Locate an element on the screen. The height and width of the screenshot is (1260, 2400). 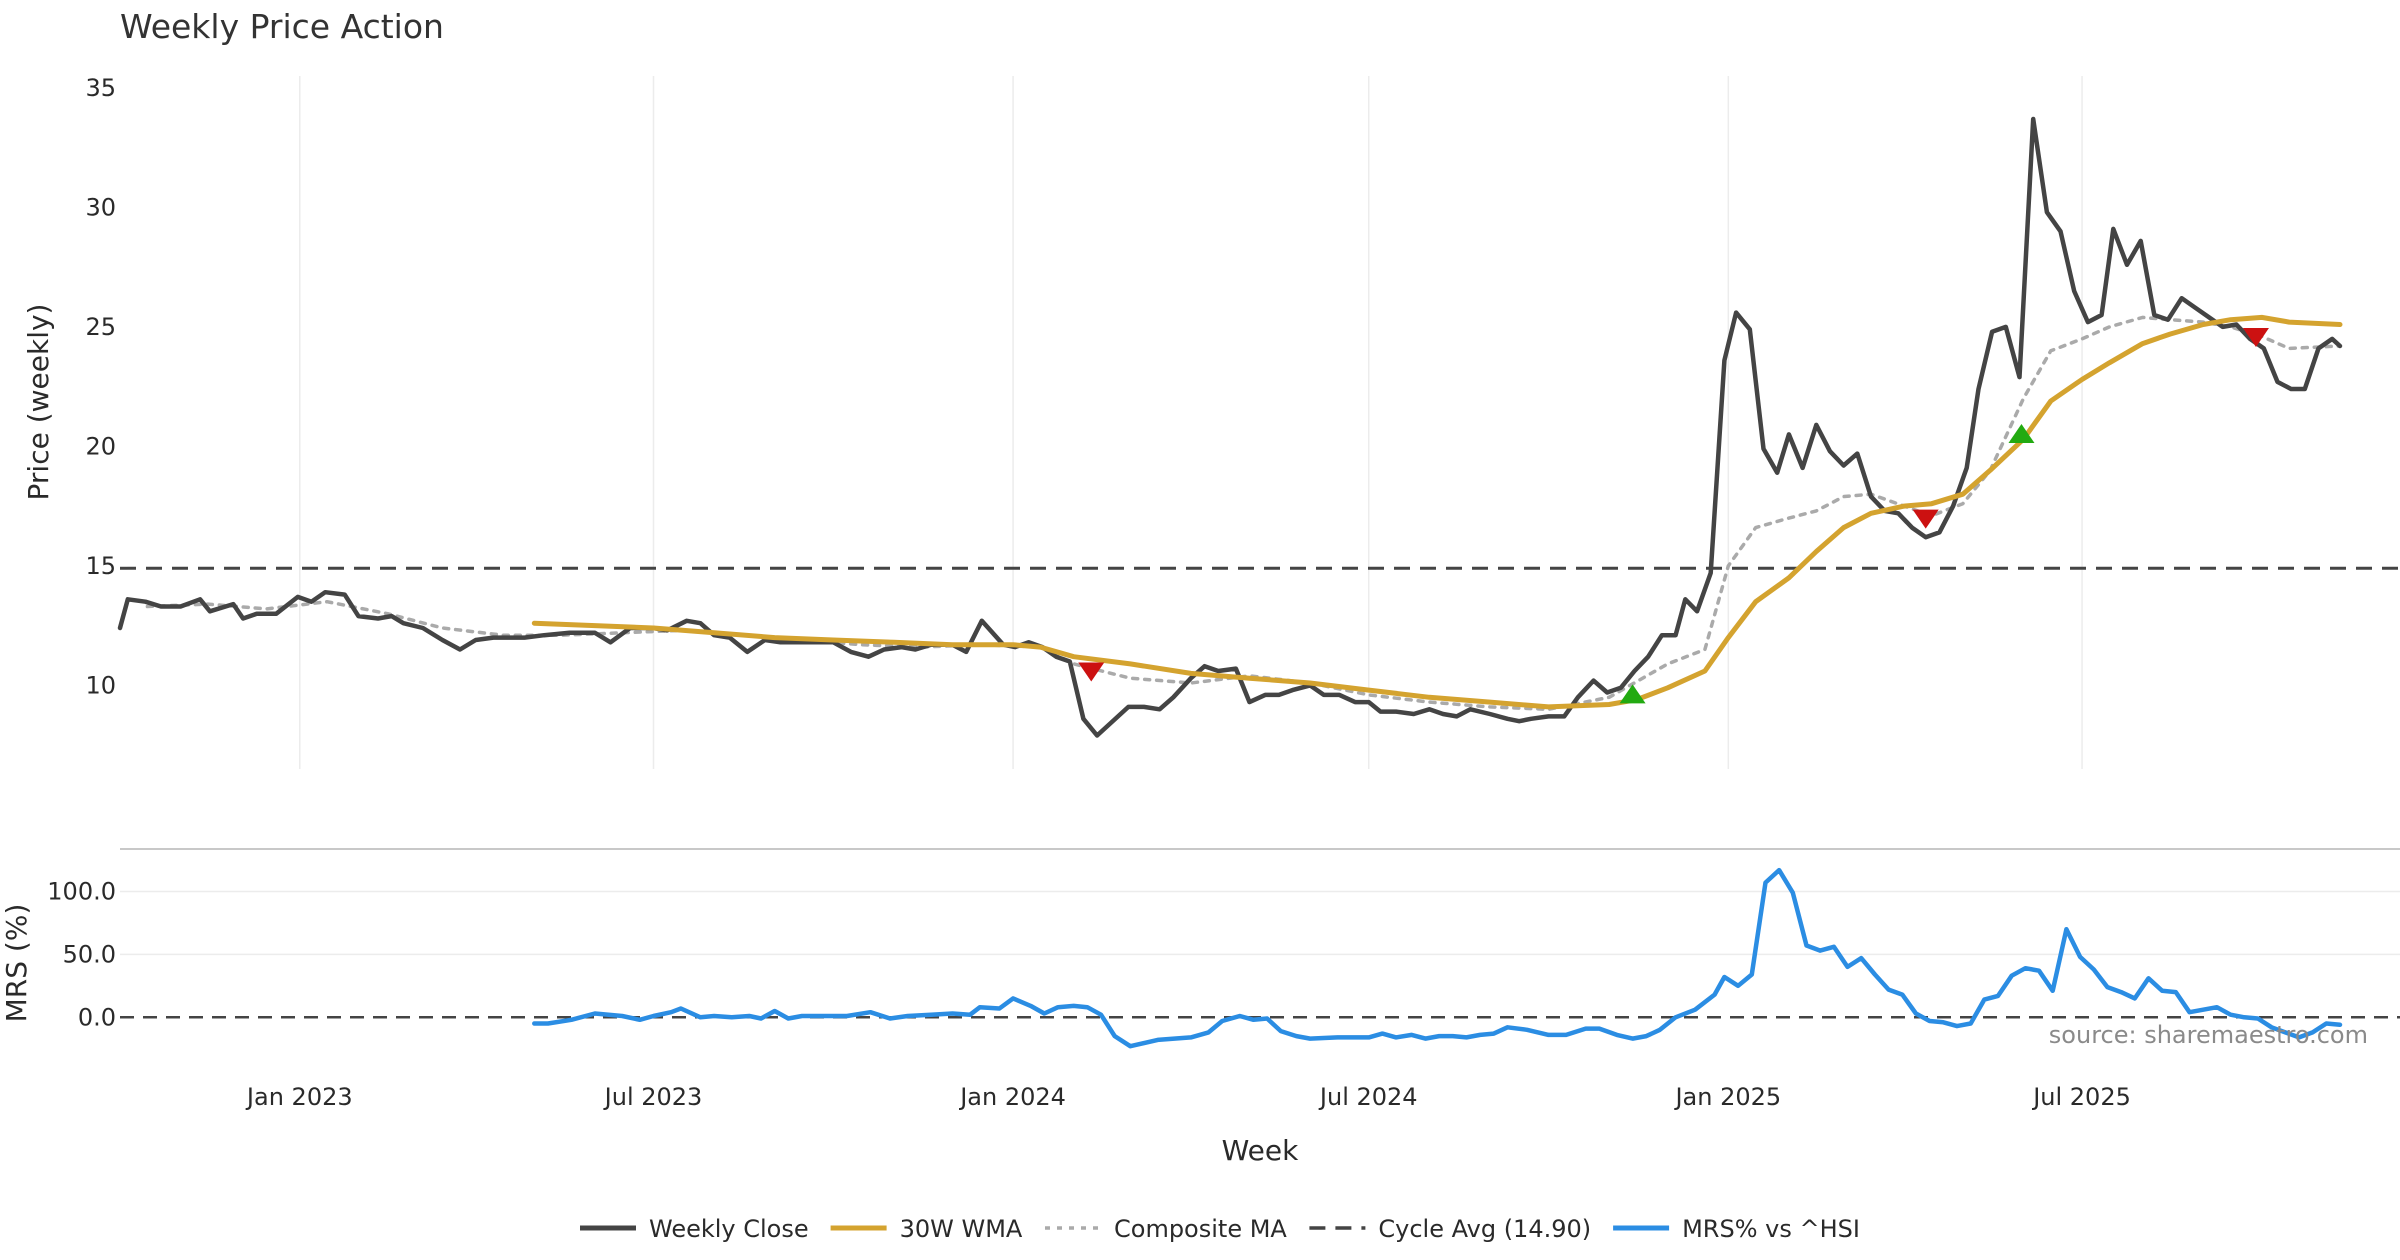
legend-item-cycle-avg-14-90: Cycle Avg (14.90) is located at coordinates (1450, 1229).